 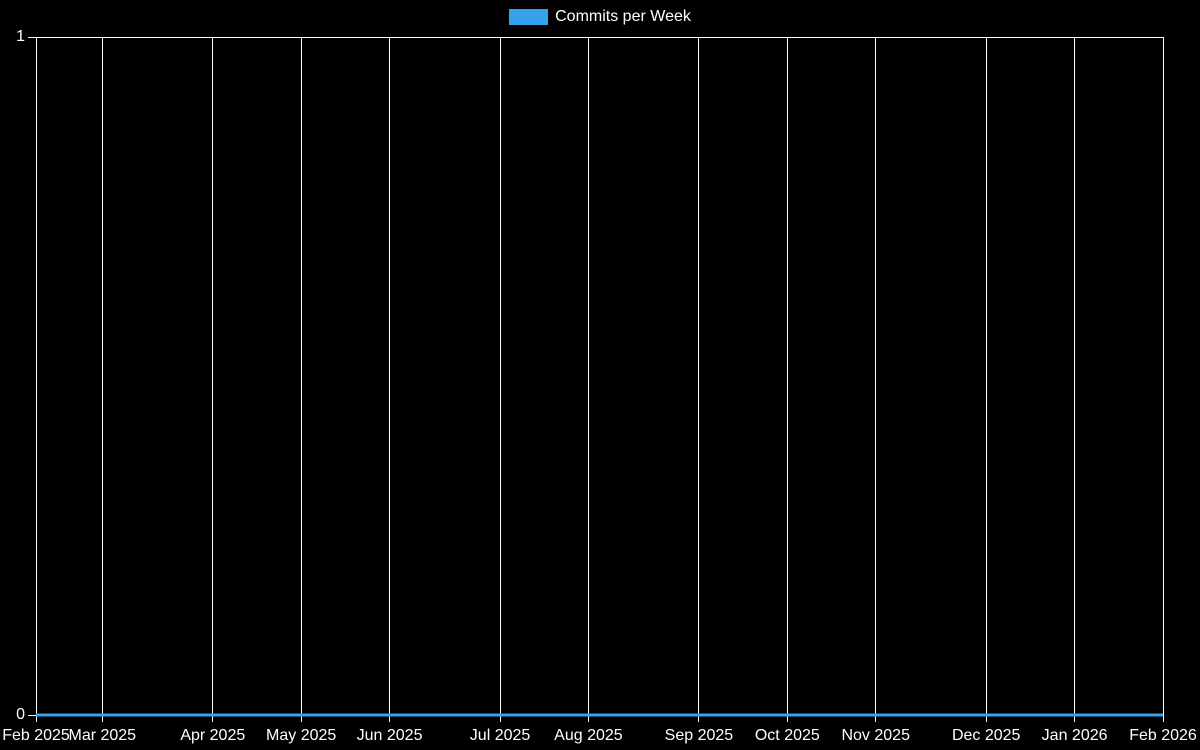 I want to click on x-tick-label: Nov 2025, so click(x=875, y=735).